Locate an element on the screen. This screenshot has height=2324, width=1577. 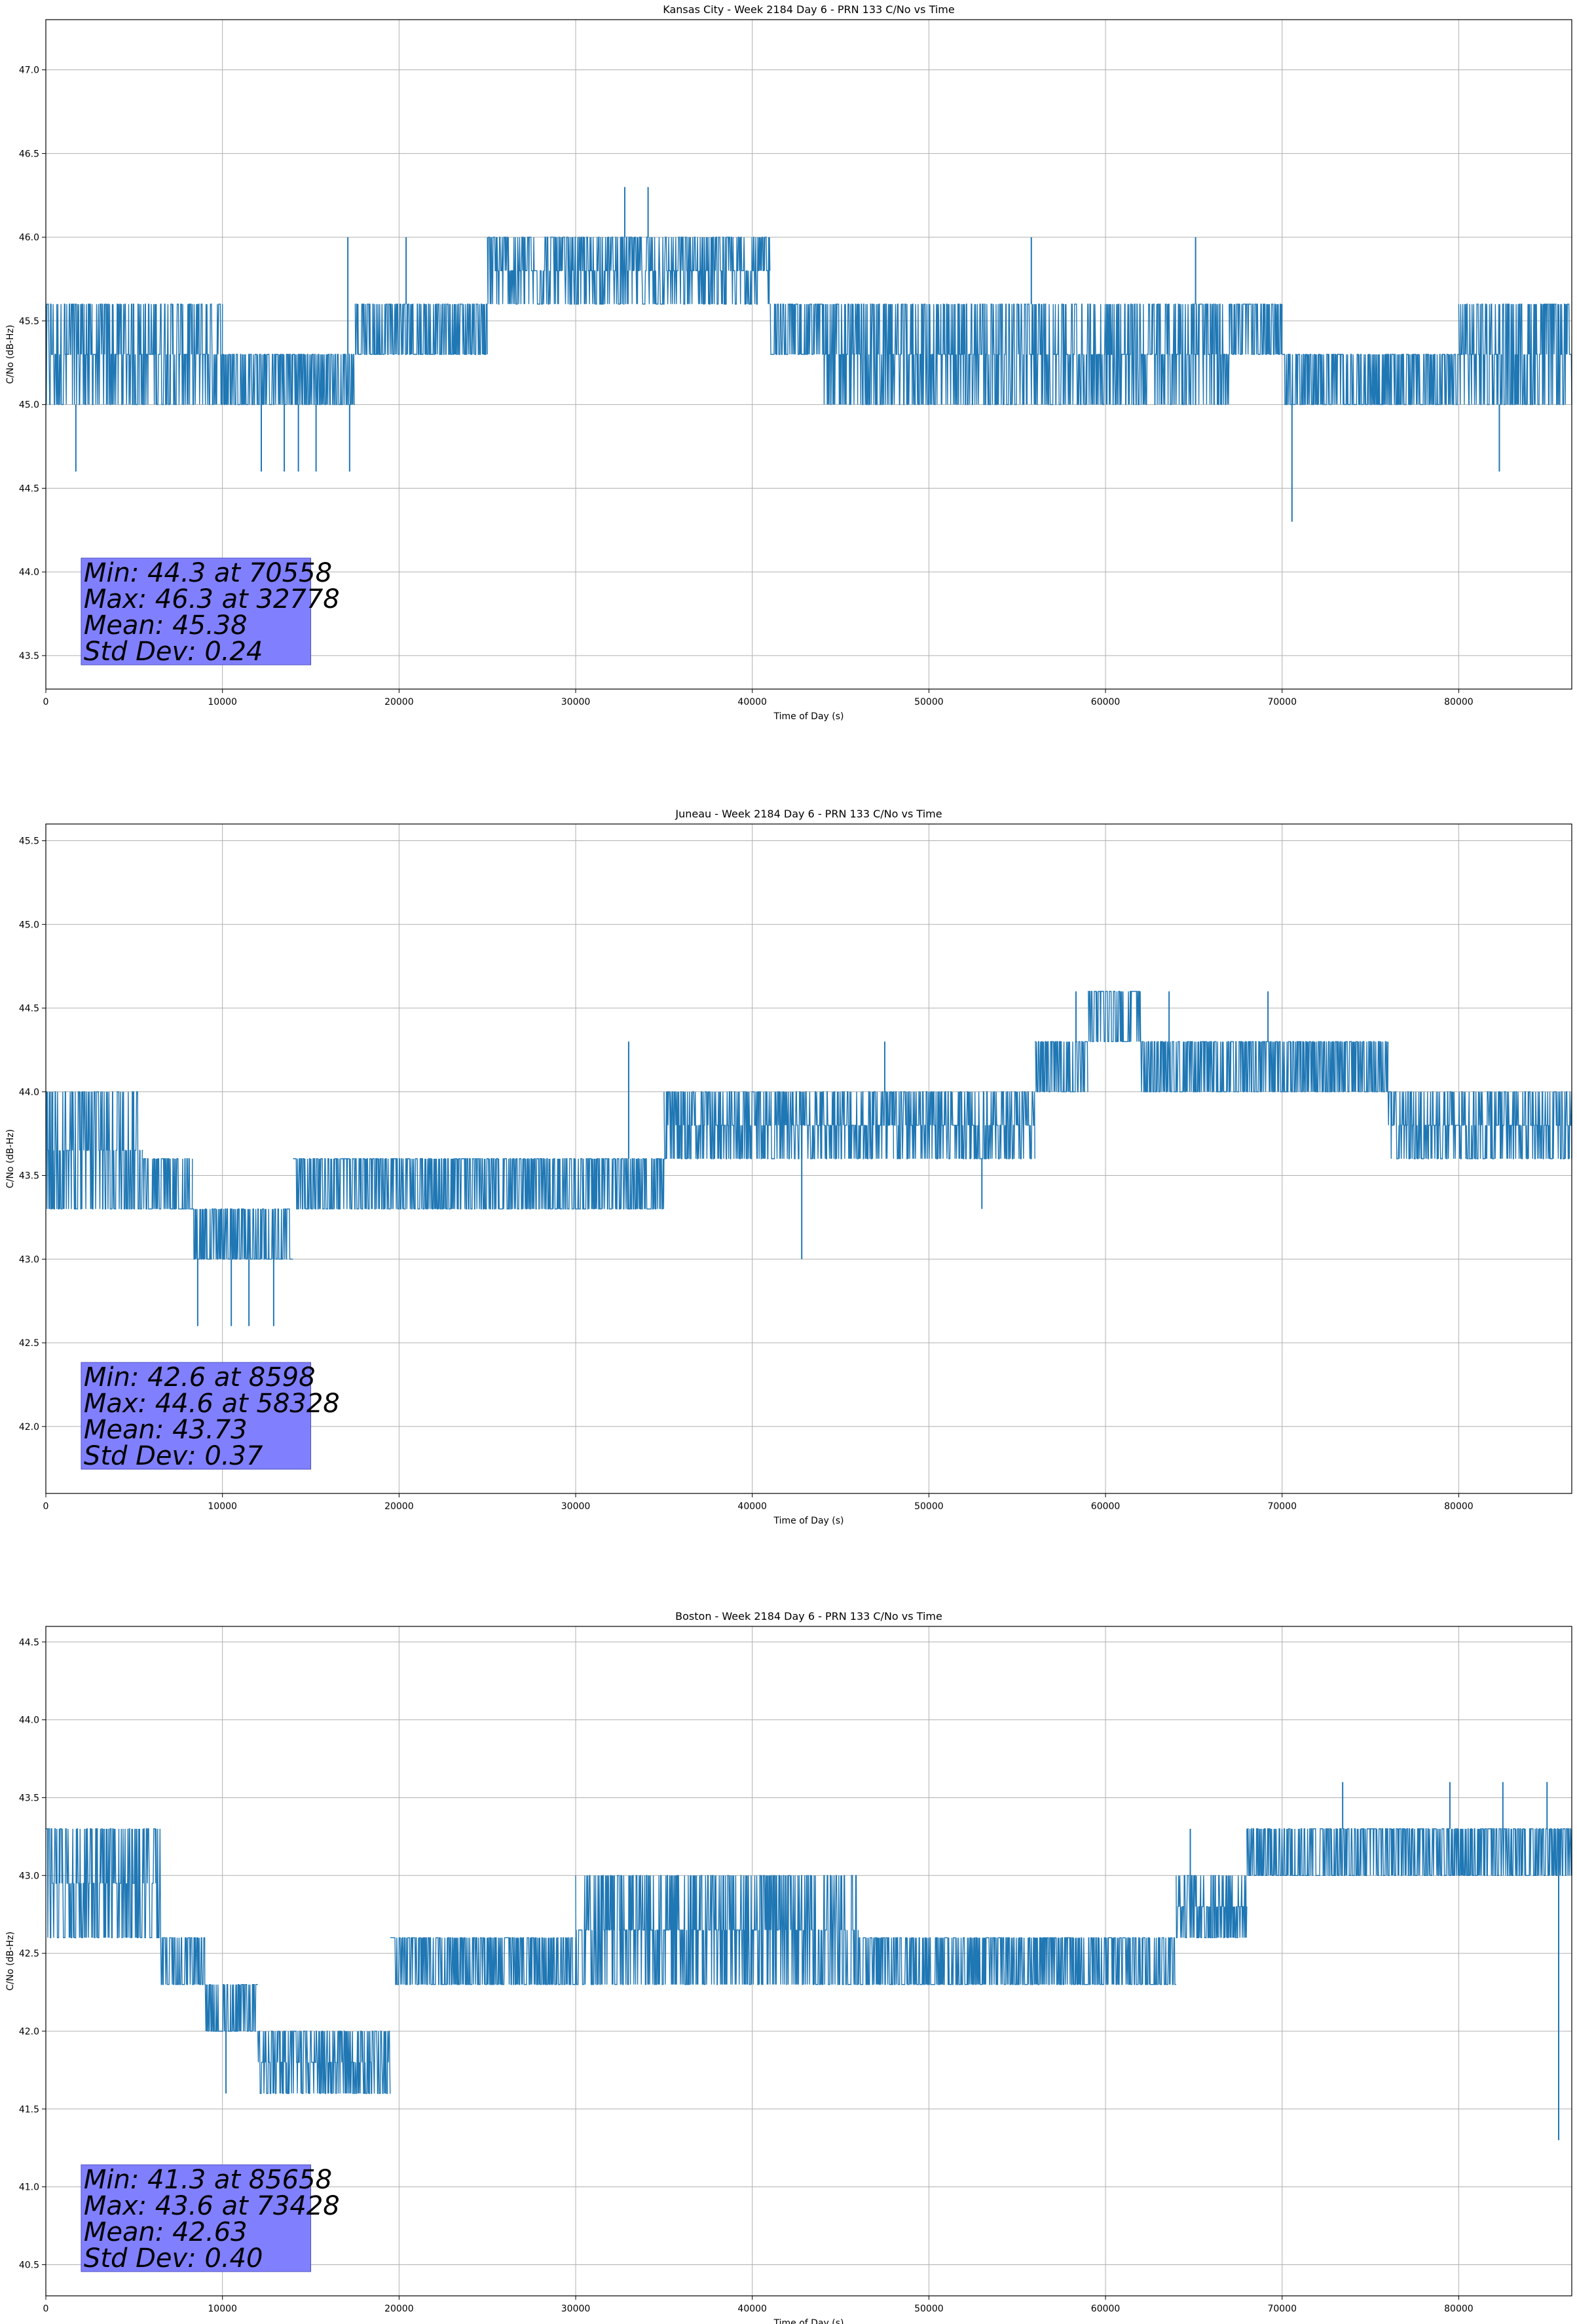
stats-max: Max: 46.3 at 32778 is located at coordinates (212, 599).